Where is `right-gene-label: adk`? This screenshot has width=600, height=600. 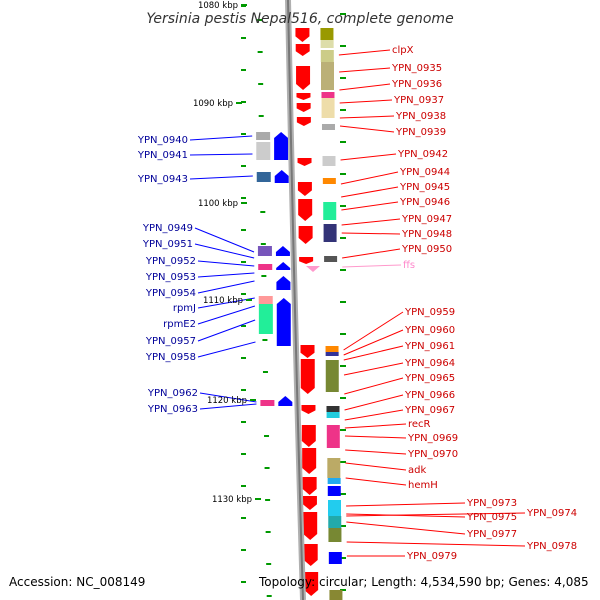
right-gene-label: adk is located at coordinates (417, 470).